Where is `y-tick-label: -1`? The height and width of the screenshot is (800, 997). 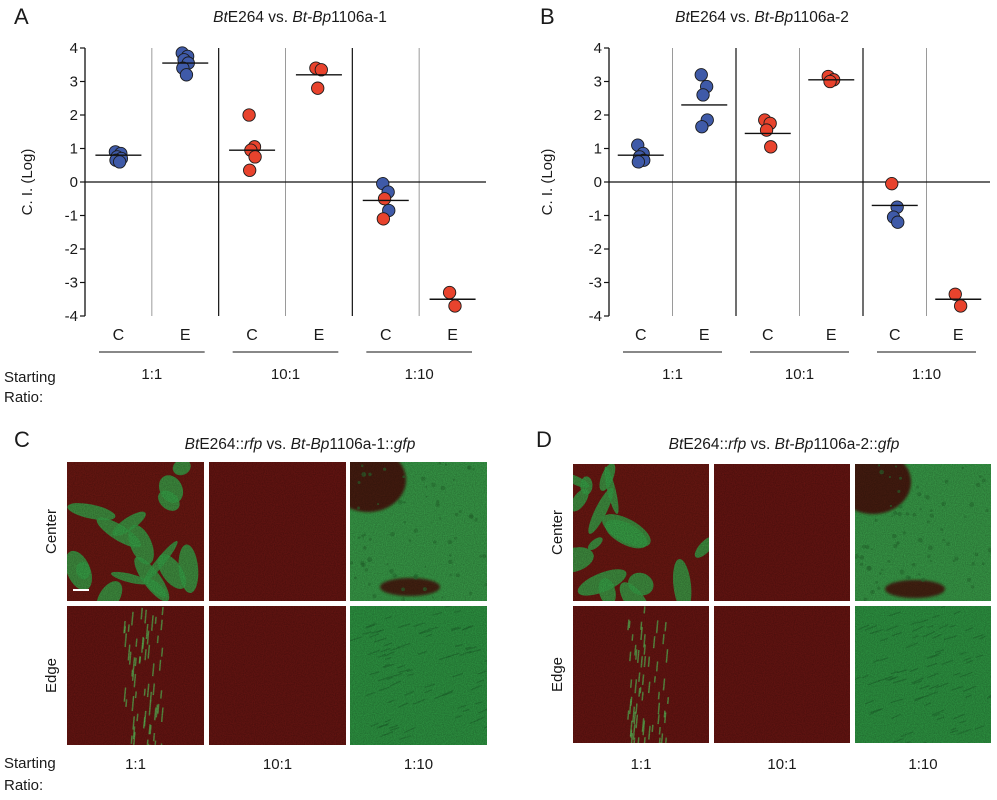
y-tick-label: -1 is located at coordinates (71, 216).